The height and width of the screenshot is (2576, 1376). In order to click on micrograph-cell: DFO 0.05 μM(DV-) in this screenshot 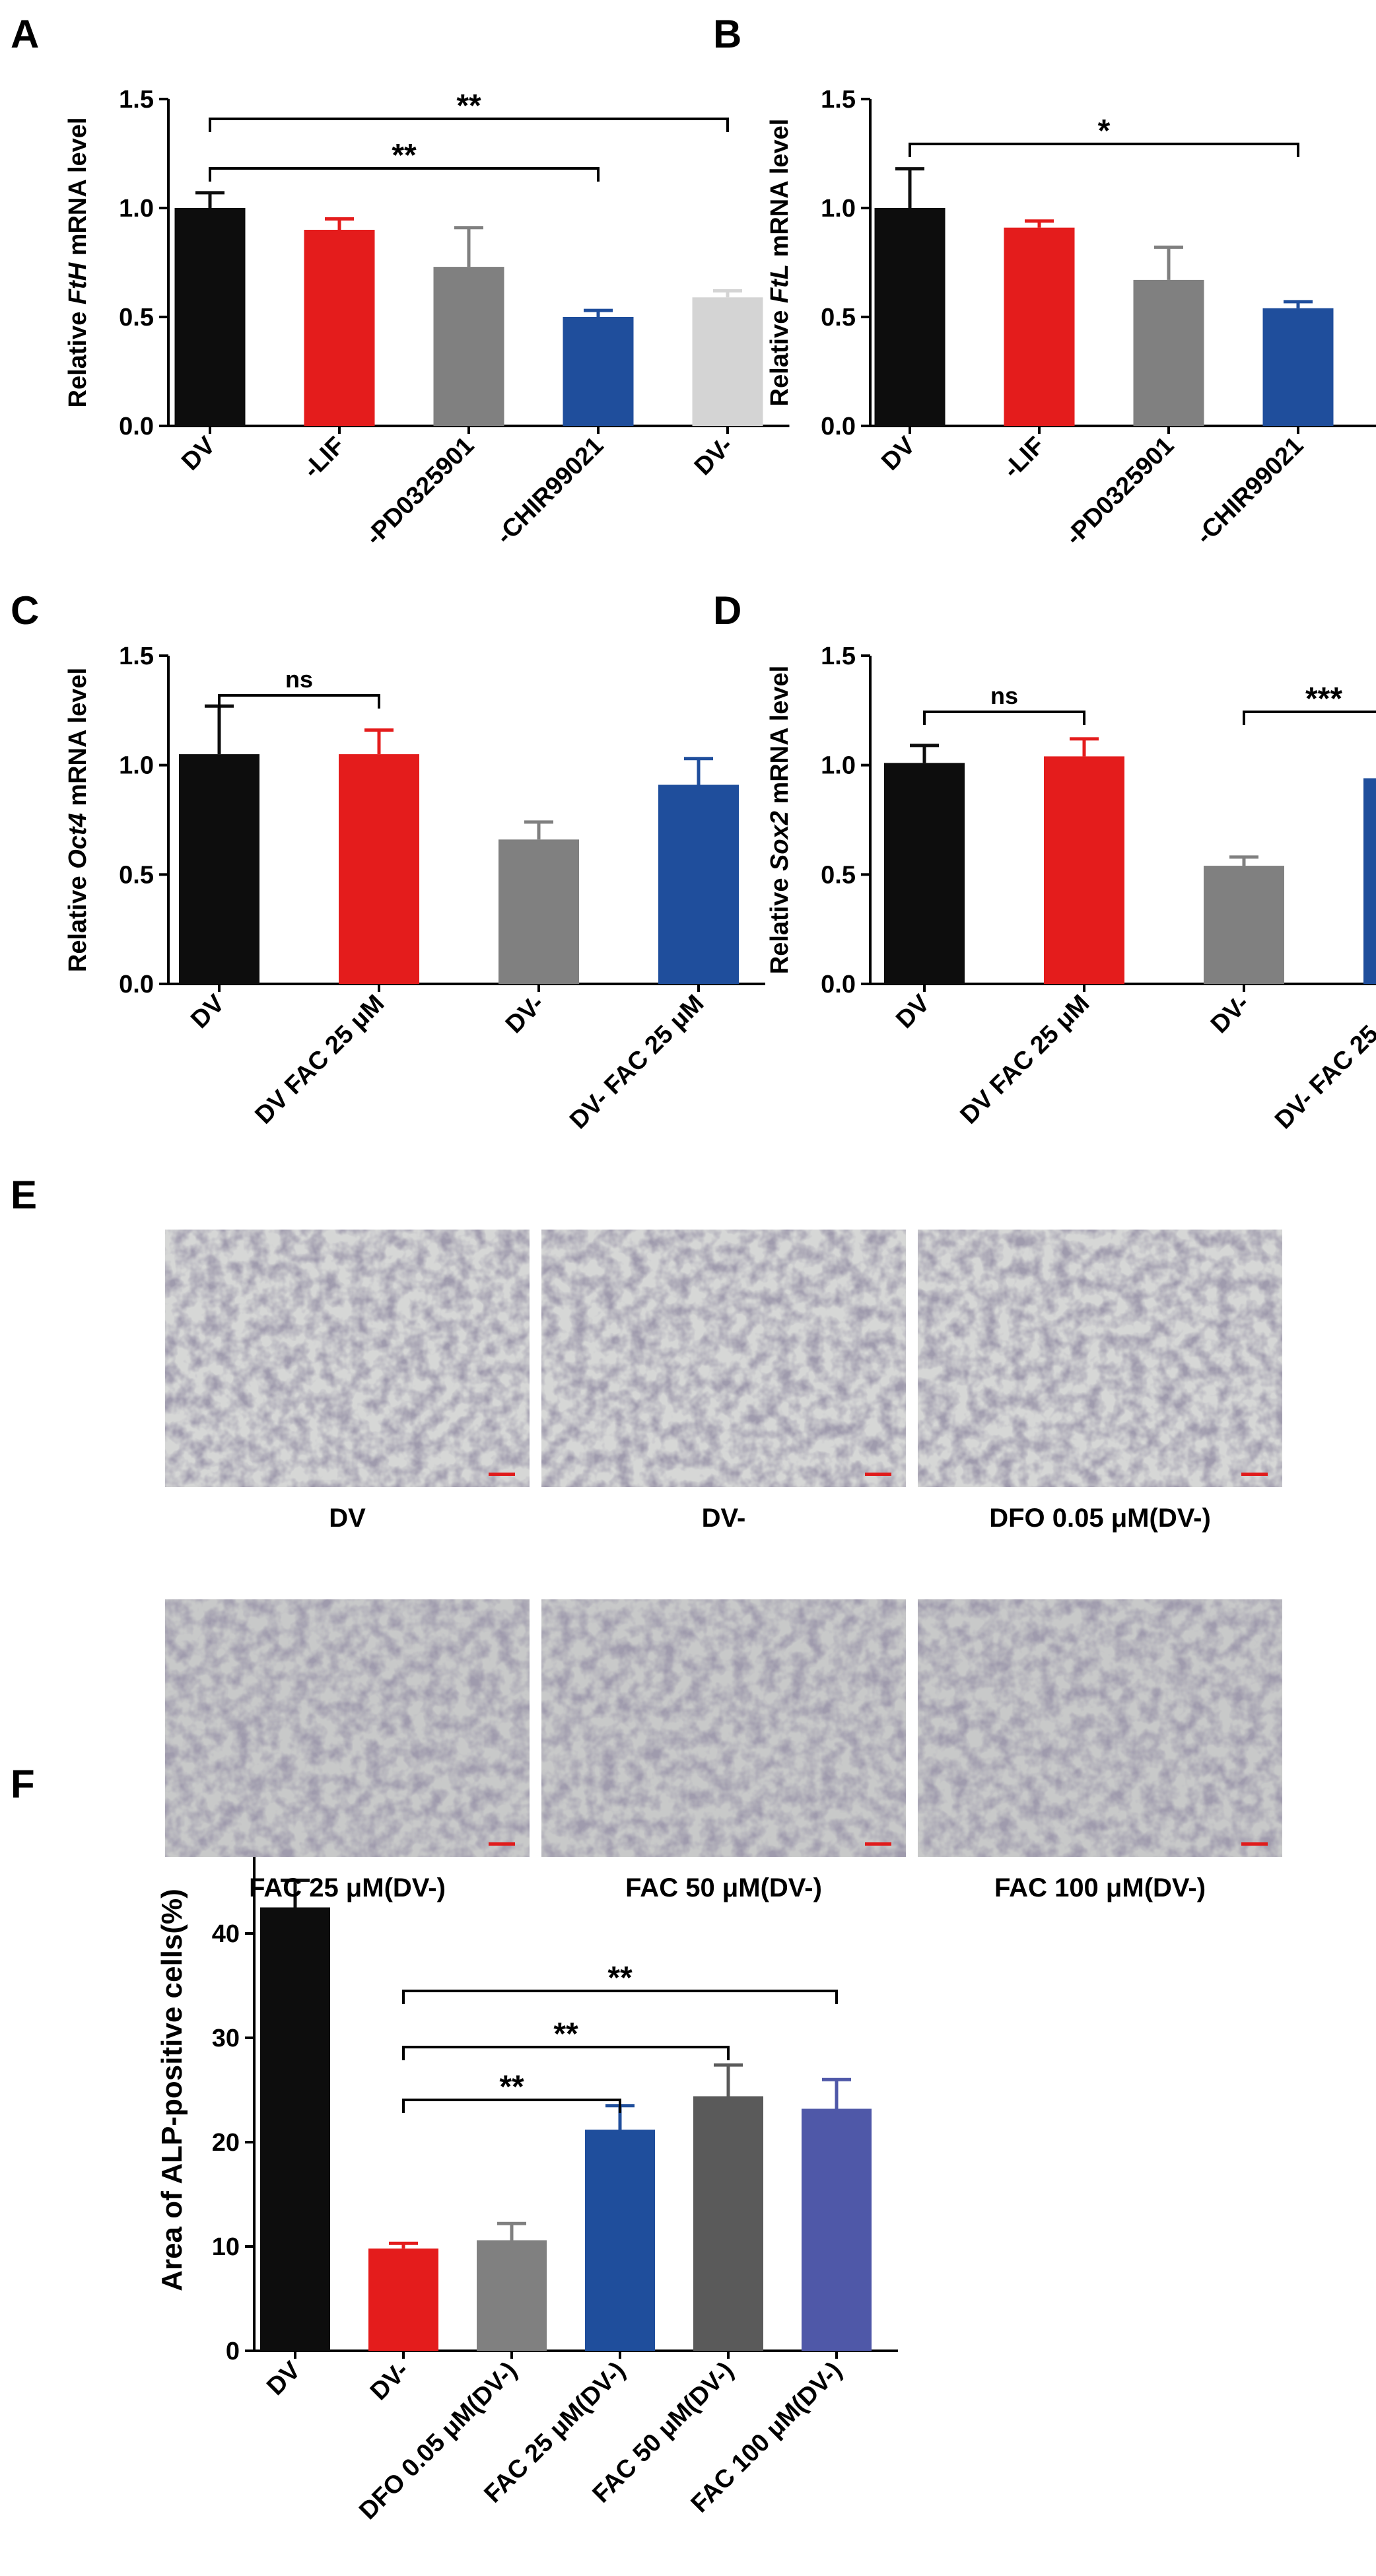, I will do `click(1100, 1382)`.